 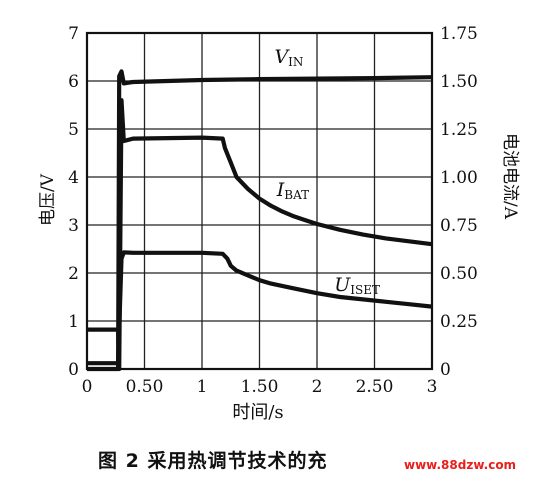 I want to click on watermark-text: www.88dzw.com, so click(x=460, y=465).